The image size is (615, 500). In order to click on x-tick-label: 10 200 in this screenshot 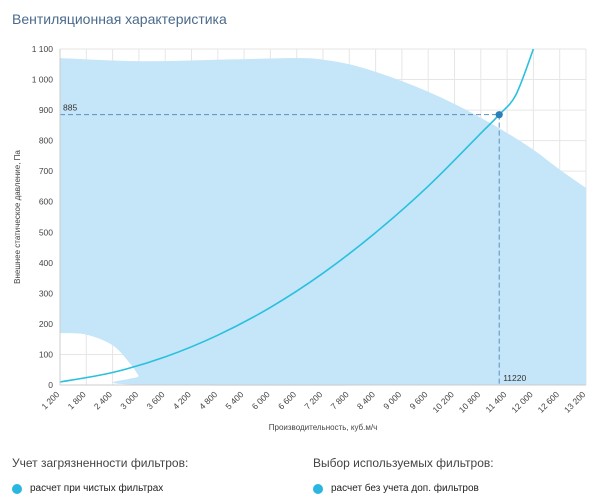, I will do `click(443, 402)`.